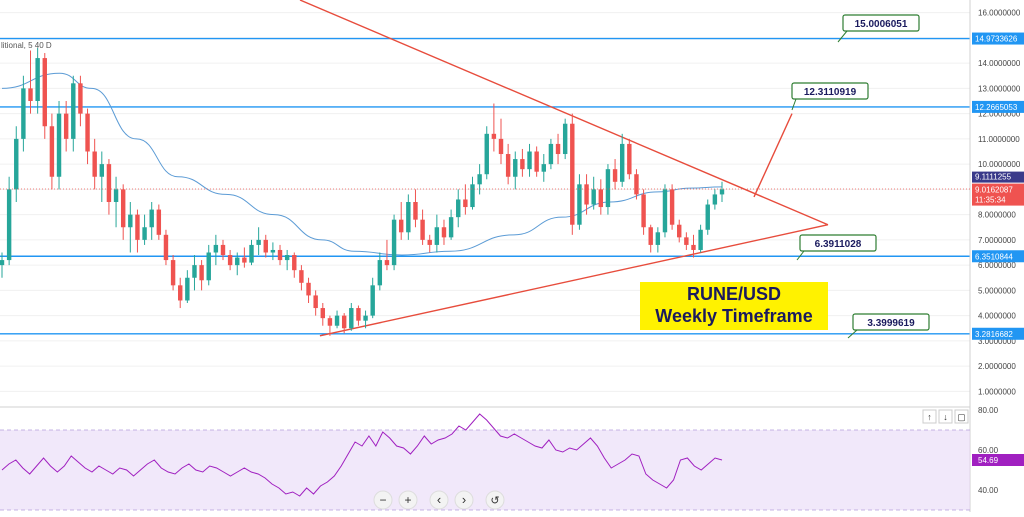  I want to click on y-tick-label: 4.0000000, so click(997, 316).